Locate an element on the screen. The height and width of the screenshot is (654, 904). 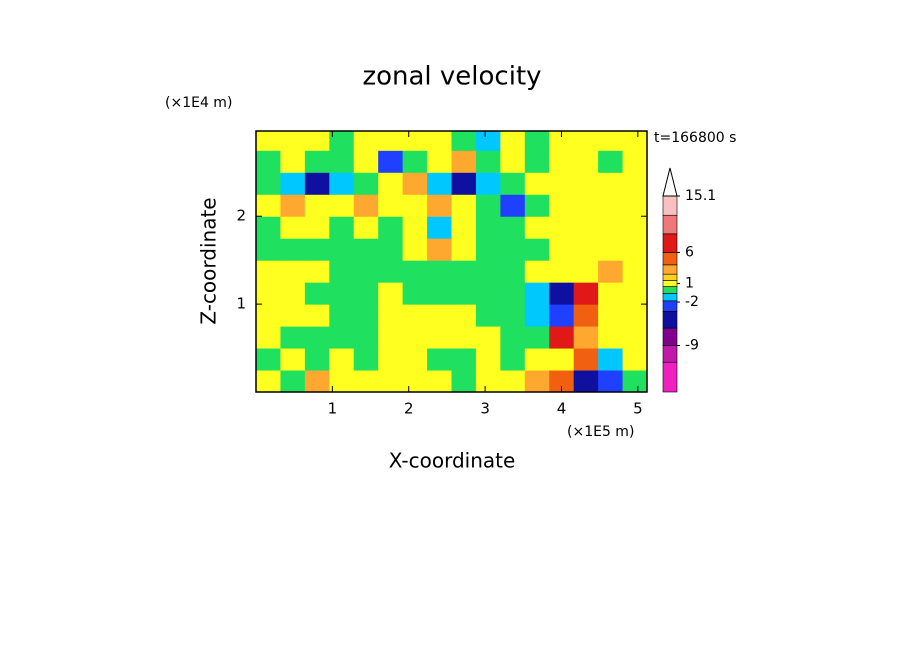
x-tick-label: 3 is located at coordinates (485, 409).